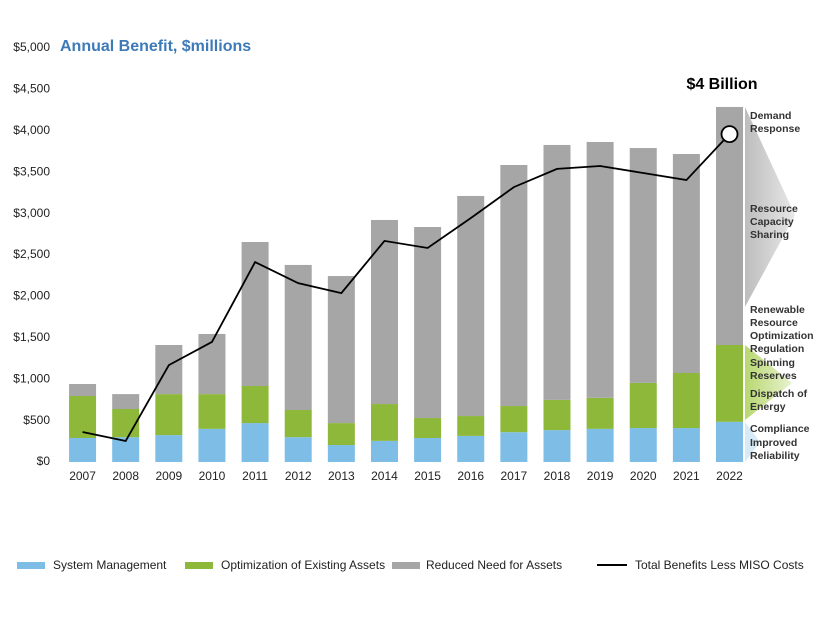 Image resolution: width=826 pixels, height=620 pixels. Describe the element at coordinates (31, 337) in the screenshot. I see `y-tick-label: $1,500` at that location.